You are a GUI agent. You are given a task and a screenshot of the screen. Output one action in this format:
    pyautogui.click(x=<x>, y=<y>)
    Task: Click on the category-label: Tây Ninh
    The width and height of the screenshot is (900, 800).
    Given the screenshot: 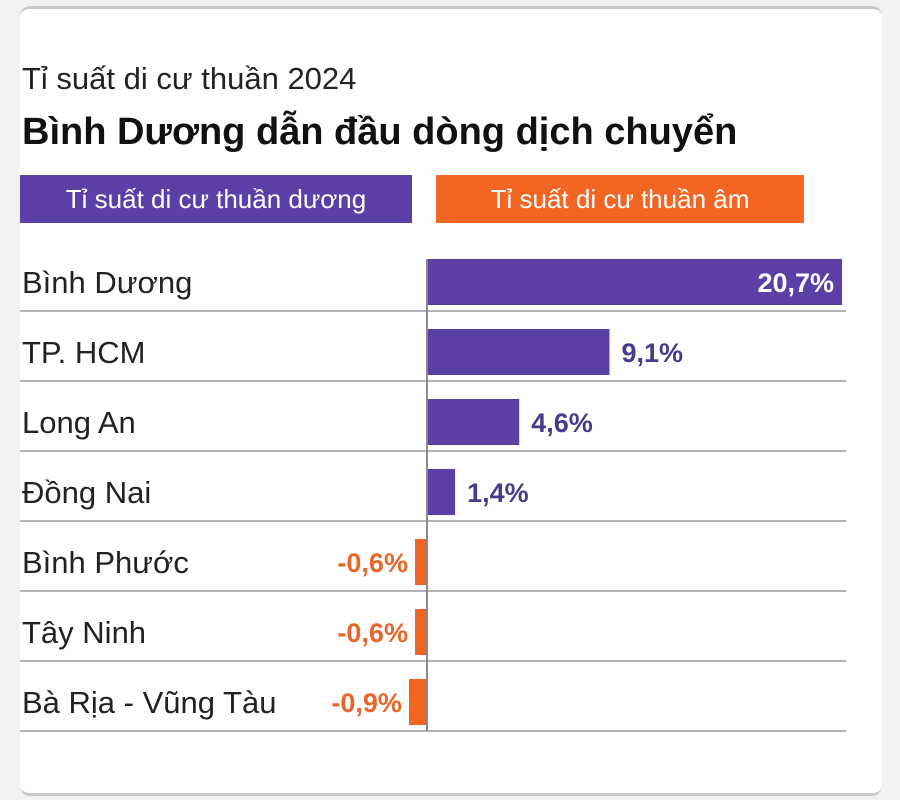 What is the action you would take?
    pyautogui.click(x=84, y=632)
    